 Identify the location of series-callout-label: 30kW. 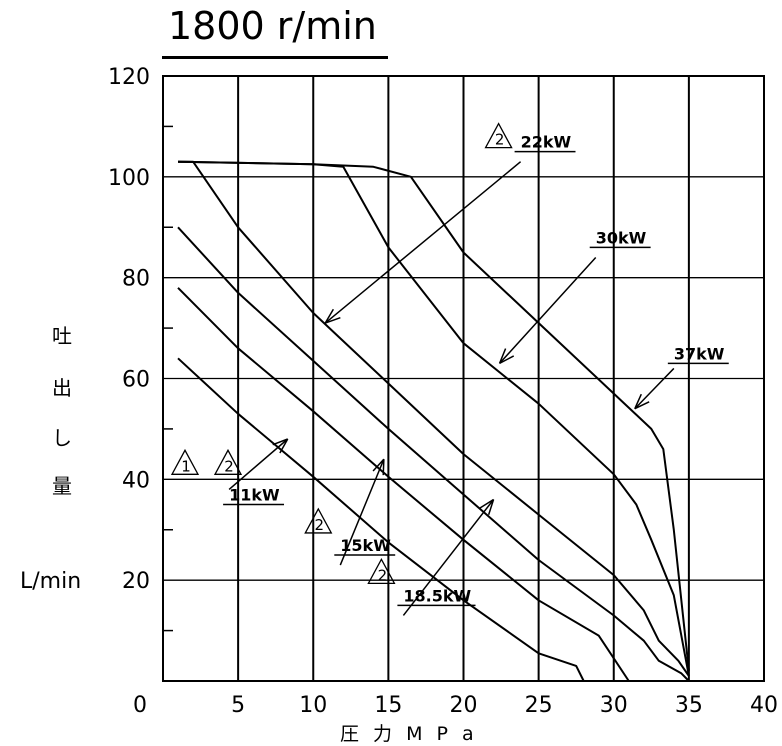
(621, 237).